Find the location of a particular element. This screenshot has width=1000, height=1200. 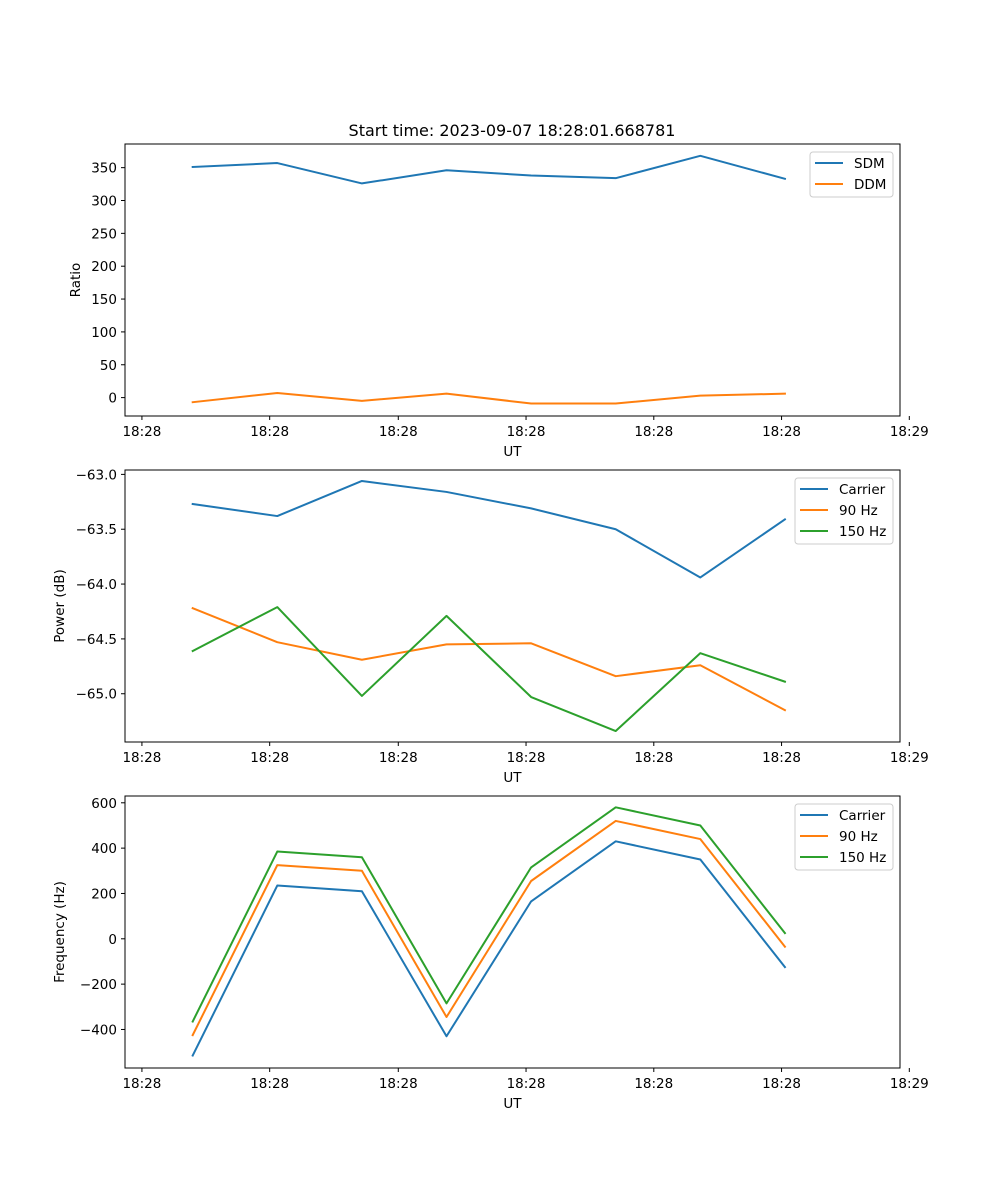

y-tick-label: 150 is located at coordinates (104, 300).